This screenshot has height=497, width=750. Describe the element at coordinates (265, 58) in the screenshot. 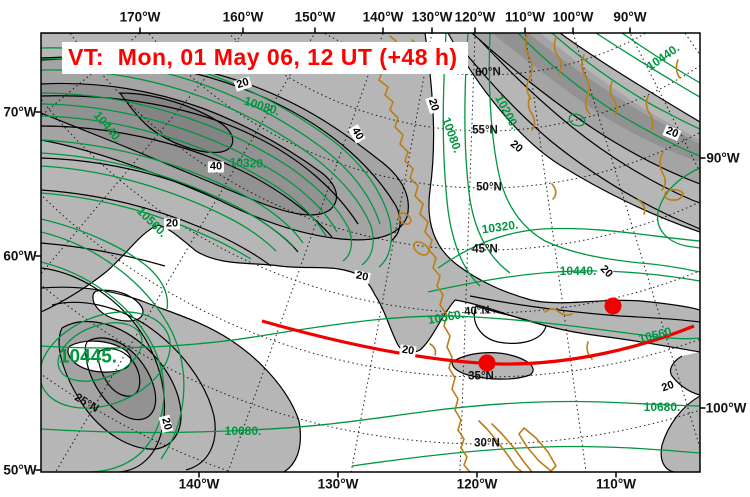

I see `valid-time-title: VT: Mon, 01 May 06, 12 UT (+48 h)` at that location.